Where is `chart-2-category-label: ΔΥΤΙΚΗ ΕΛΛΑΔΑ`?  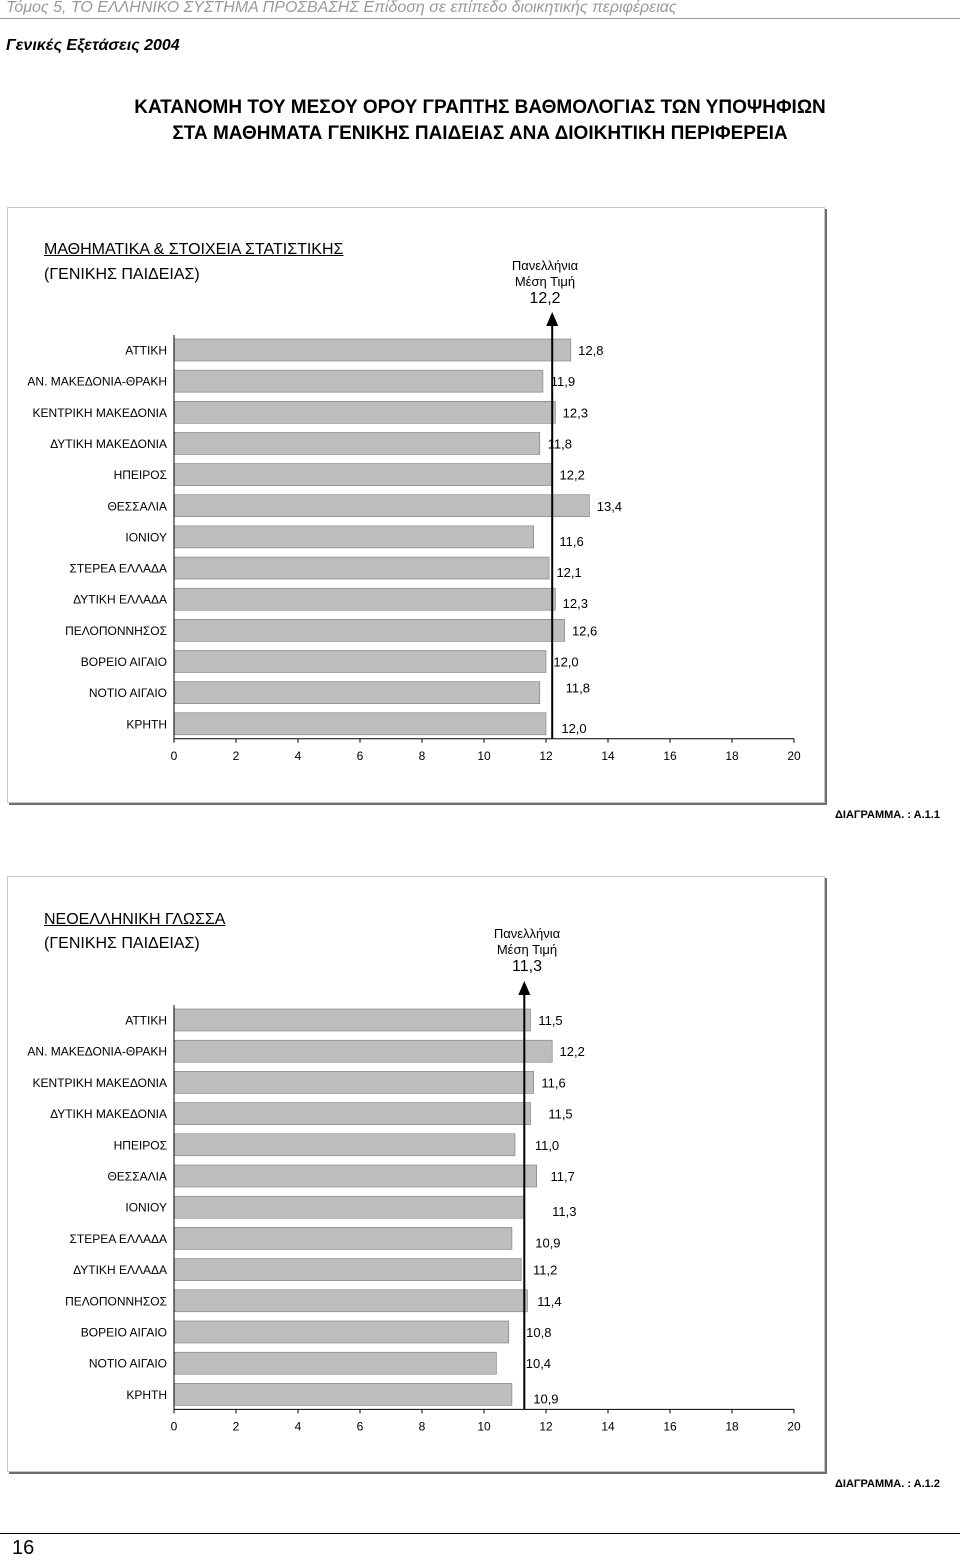
chart-2-category-label: ΔΥΤΙΚΗ ΕΛΛΑΔΑ is located at coordinates (120, 1270).